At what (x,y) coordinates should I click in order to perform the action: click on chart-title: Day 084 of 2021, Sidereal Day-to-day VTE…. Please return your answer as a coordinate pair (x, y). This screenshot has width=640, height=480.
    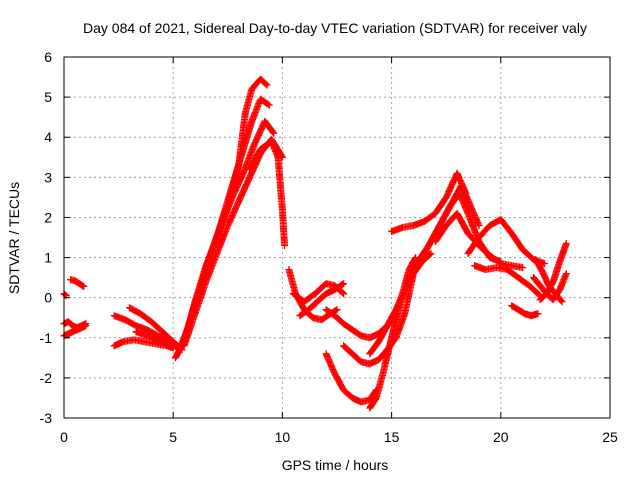
    Looking at the image, I should click on (335, 28).